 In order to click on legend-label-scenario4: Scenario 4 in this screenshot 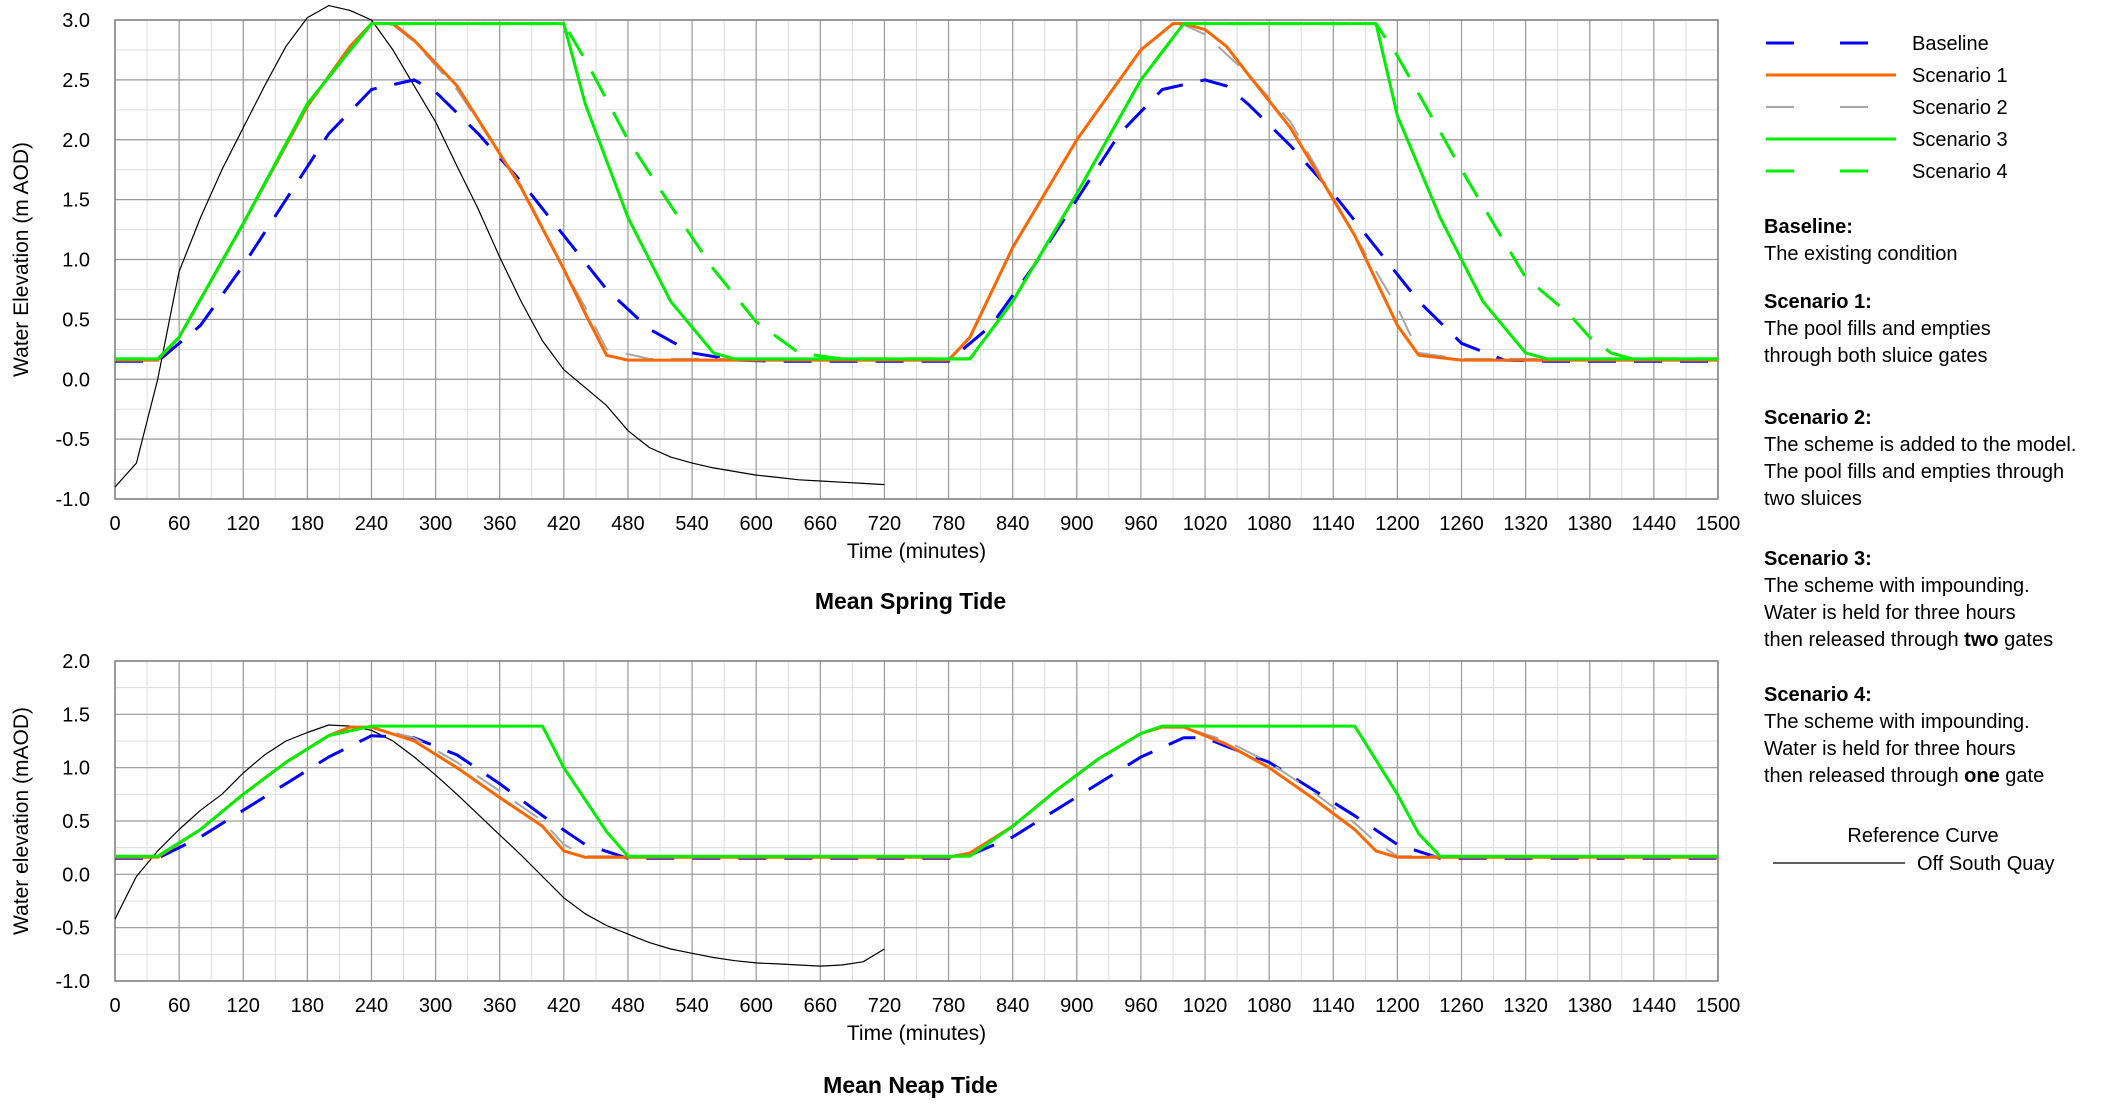, I will do `click(1960, 172)`.